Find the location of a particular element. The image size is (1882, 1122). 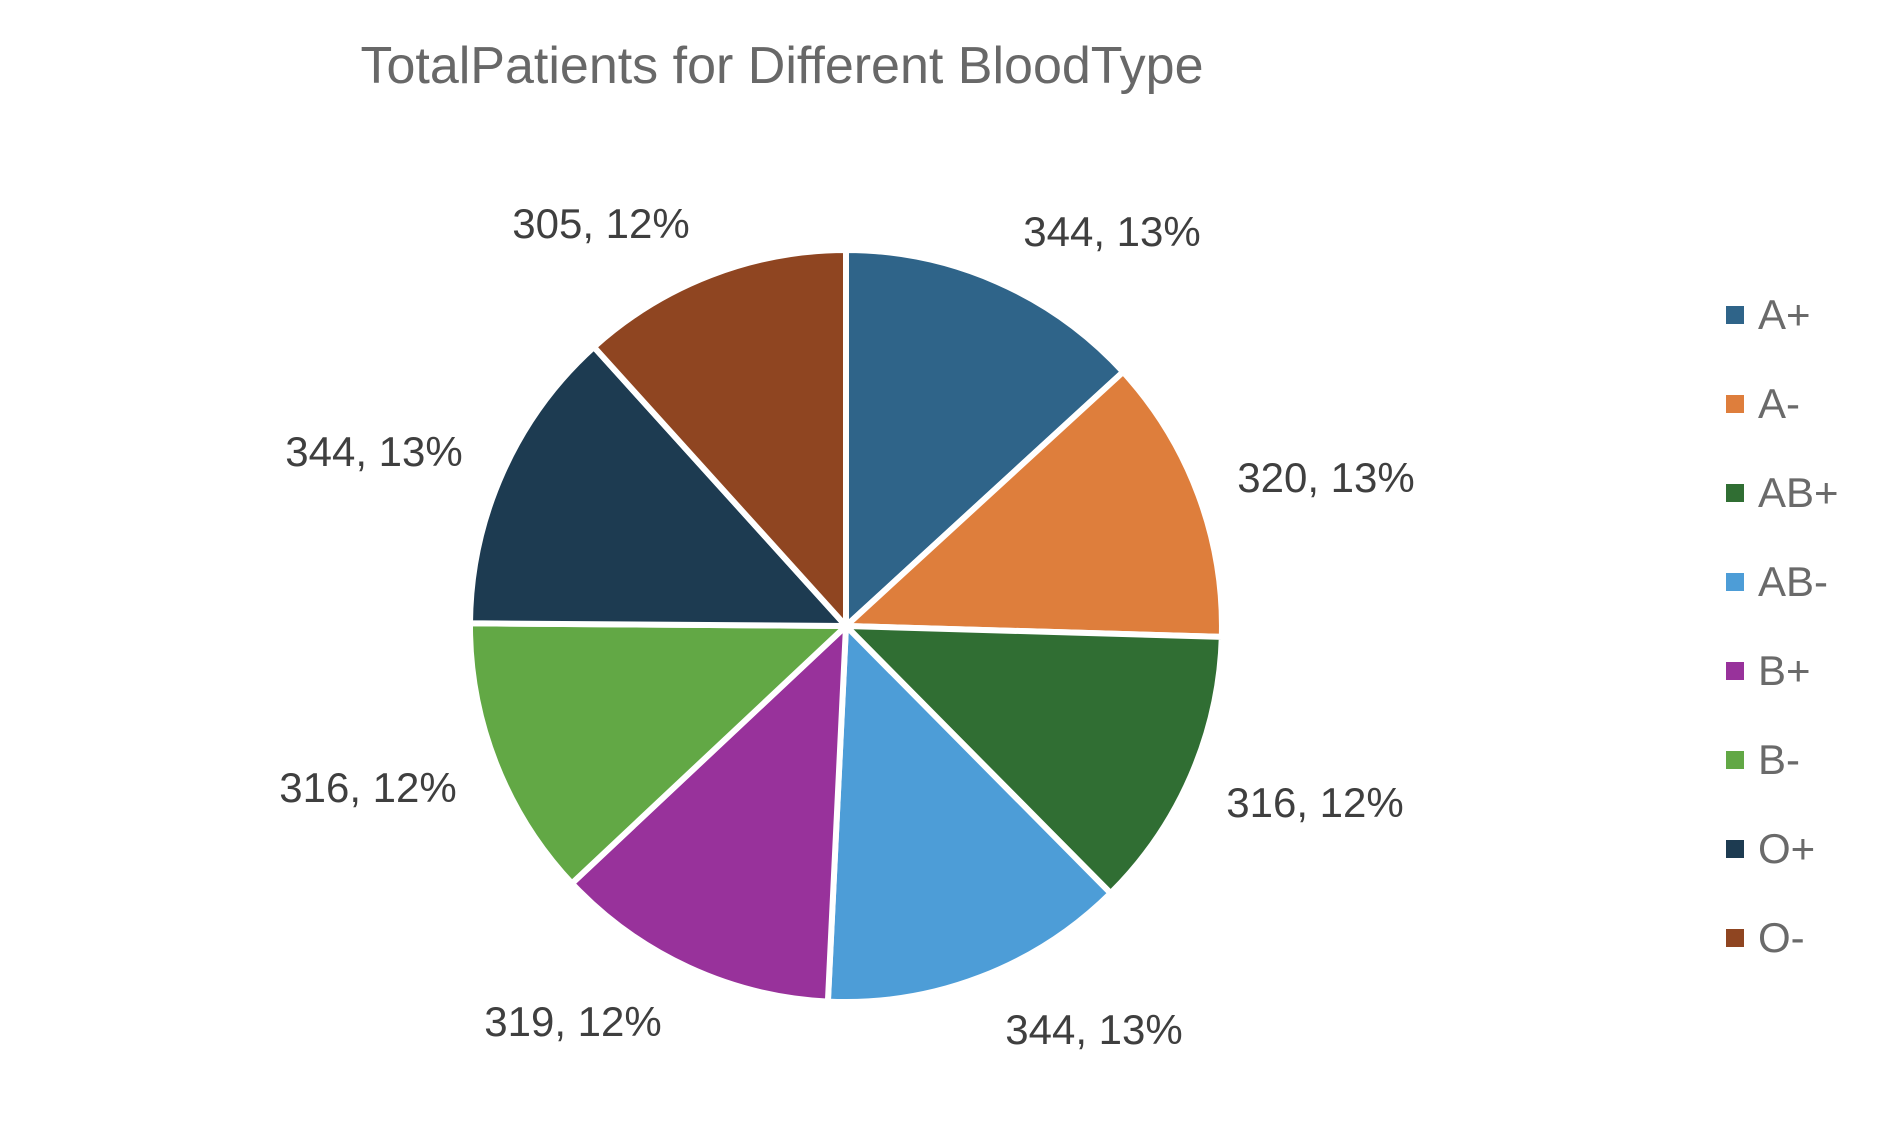

legend-label-b-plus: B+ is located at coordinates (1784, 670).